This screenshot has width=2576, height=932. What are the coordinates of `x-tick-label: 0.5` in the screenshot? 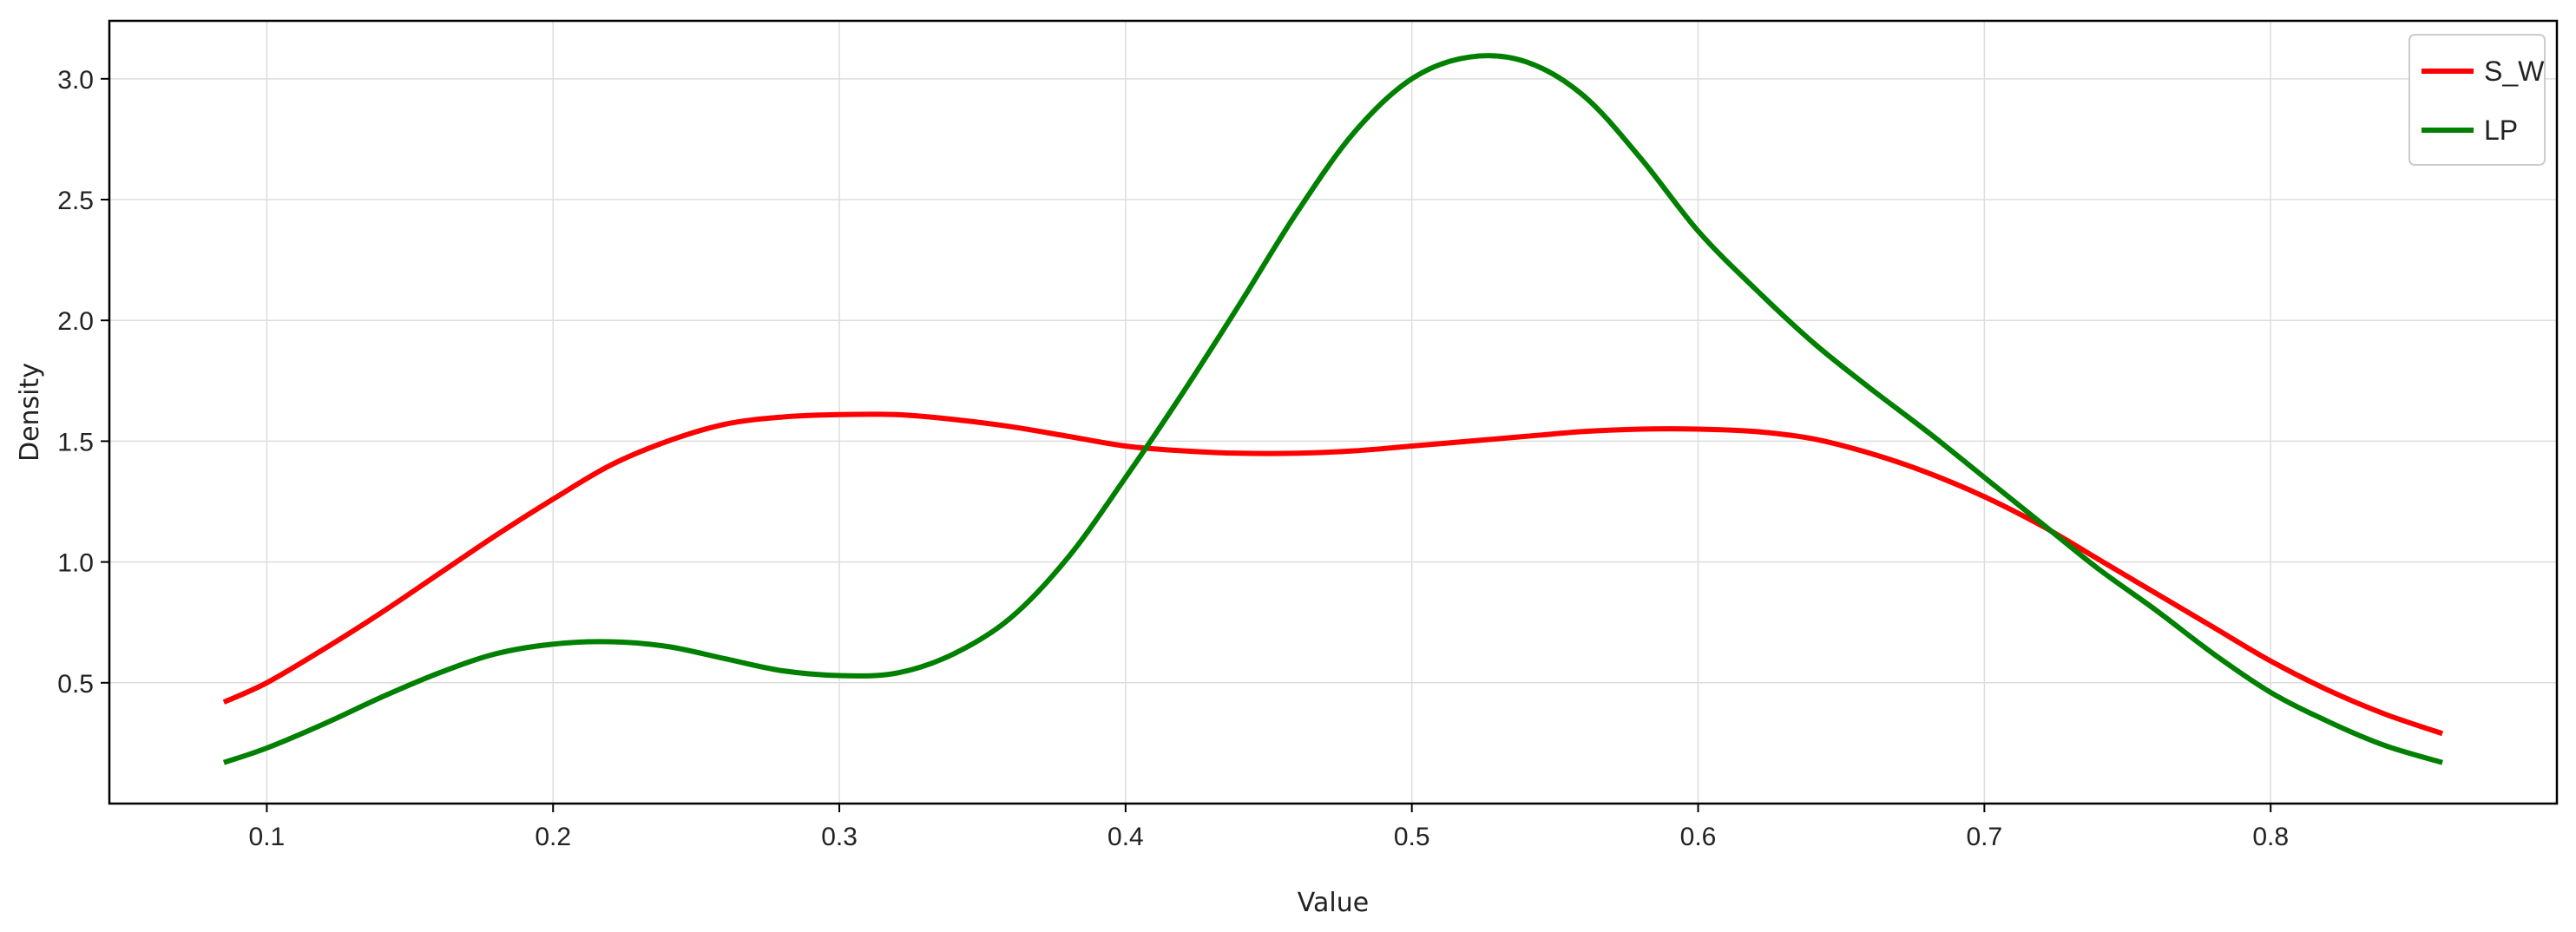 It's located at (1412, 837).